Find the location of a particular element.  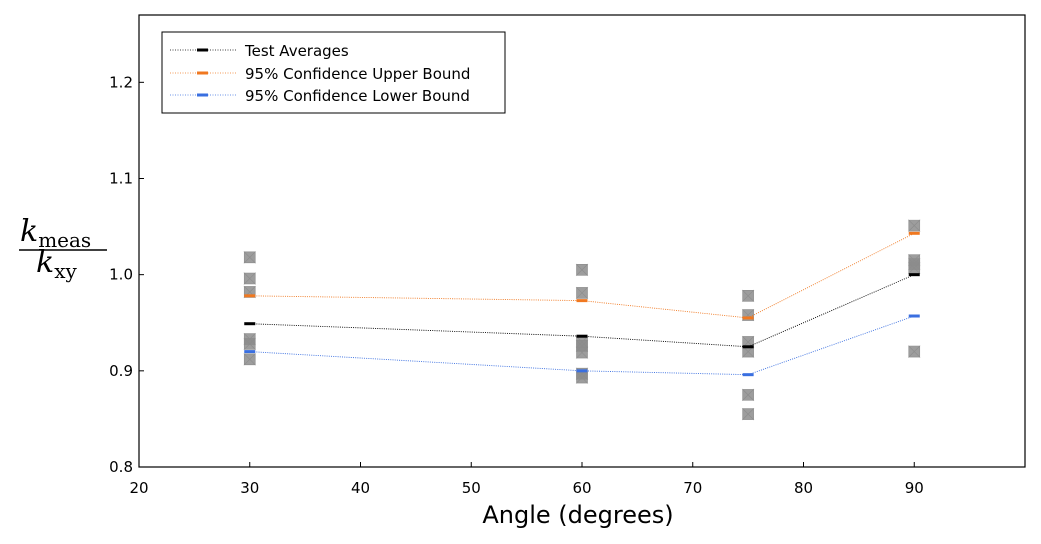

legend-label-test-averages: Test Averages is located at coordinates (296, 51).